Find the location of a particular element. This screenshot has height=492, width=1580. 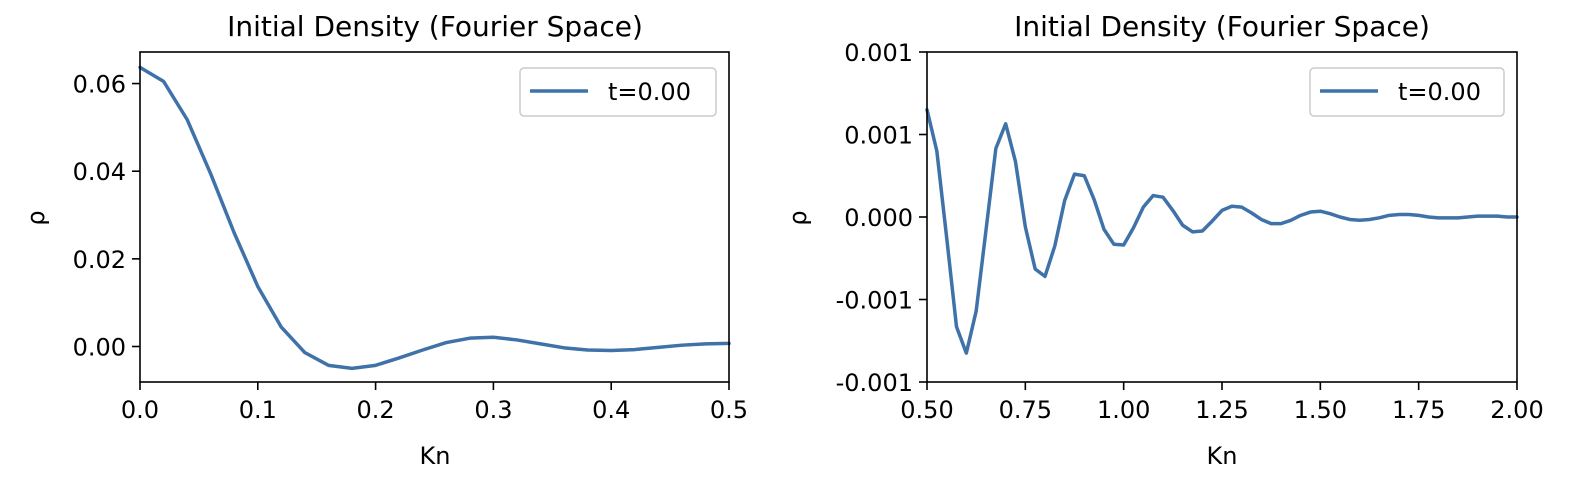

x-tick-label: 0.2 is located at coordinates (376, 410).